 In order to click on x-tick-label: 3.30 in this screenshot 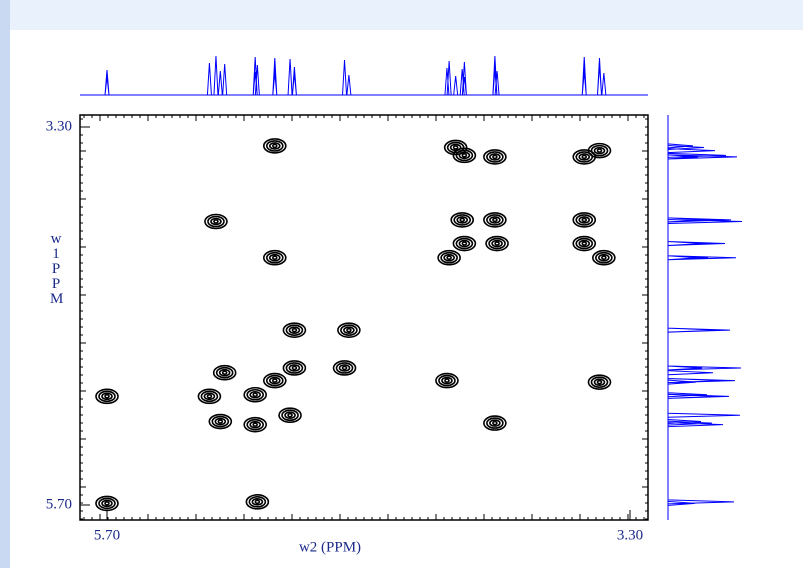, I will do `click(630, 535)`.